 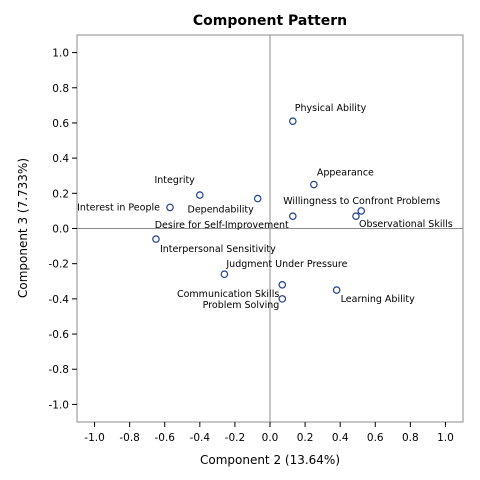 What do you see at coordinates (228, 294) in the screenshot?
I see `point-label: Communication Skills` at bounding box center [228, 294].